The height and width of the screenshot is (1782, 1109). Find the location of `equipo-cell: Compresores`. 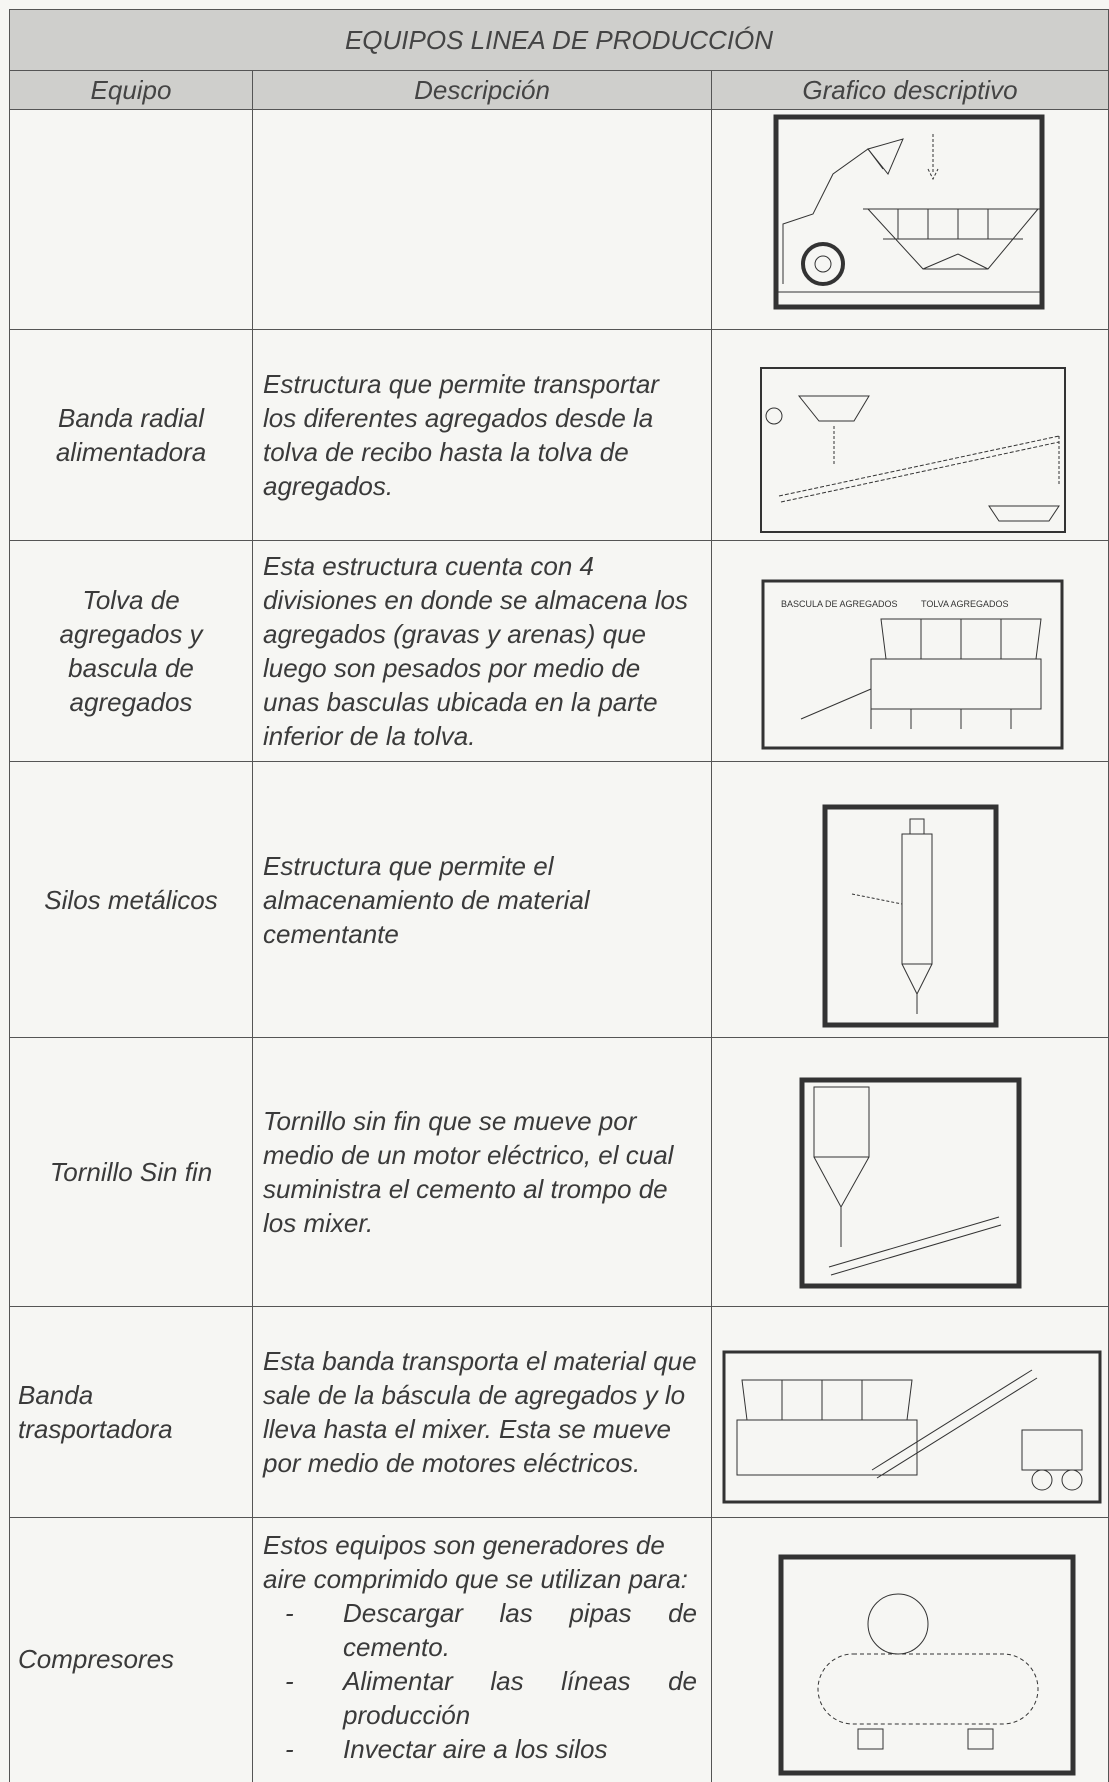

equipo-cell: Compresores is located at coordinates (131, 1649).